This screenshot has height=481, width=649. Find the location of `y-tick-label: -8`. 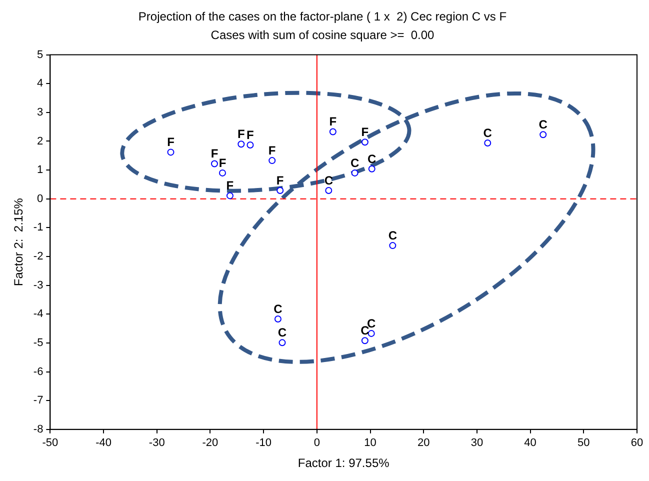

y-tick-label: -8 is located at coordinates (38, 429).